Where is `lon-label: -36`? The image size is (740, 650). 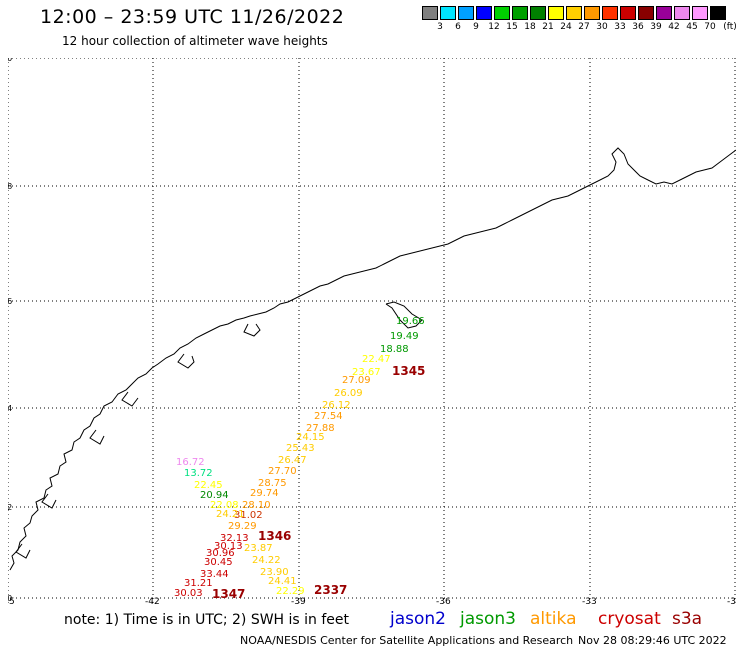 lon-label: -36 is located at coordinates (443, 600).